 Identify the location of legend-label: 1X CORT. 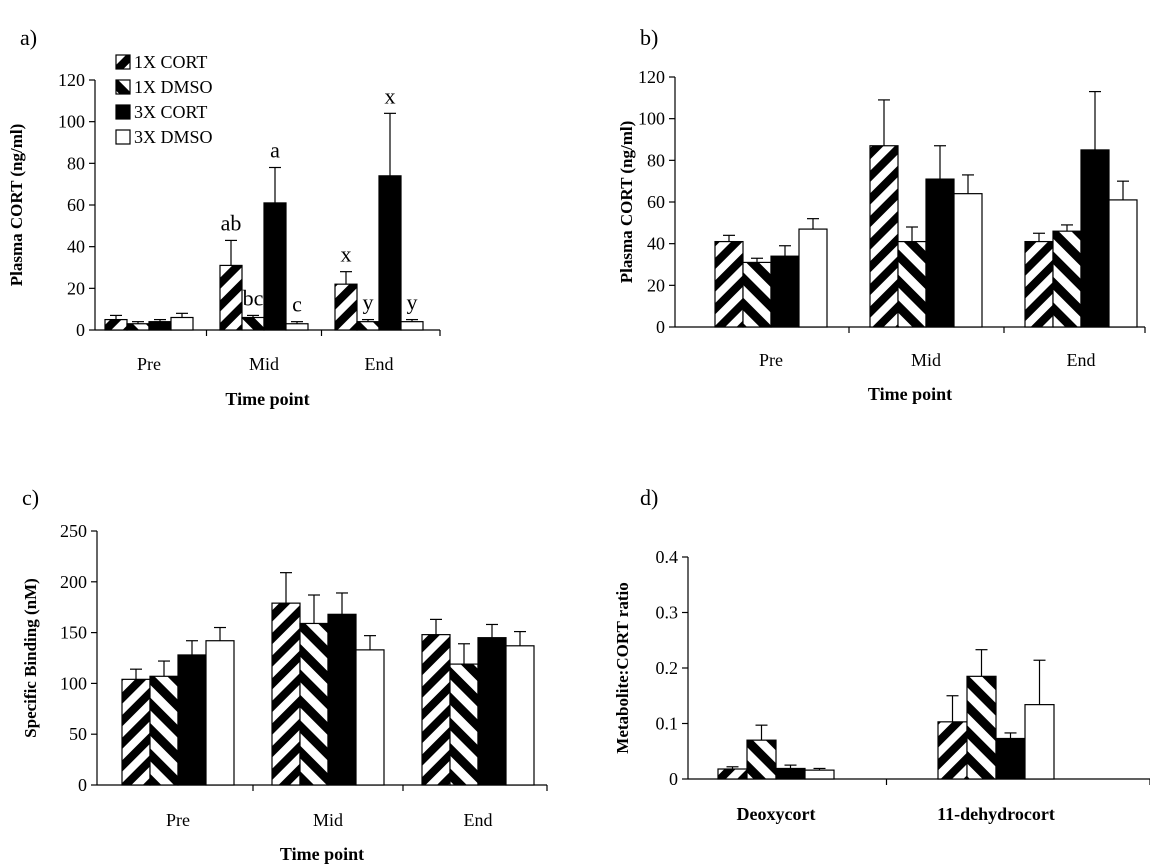
(170, 62).